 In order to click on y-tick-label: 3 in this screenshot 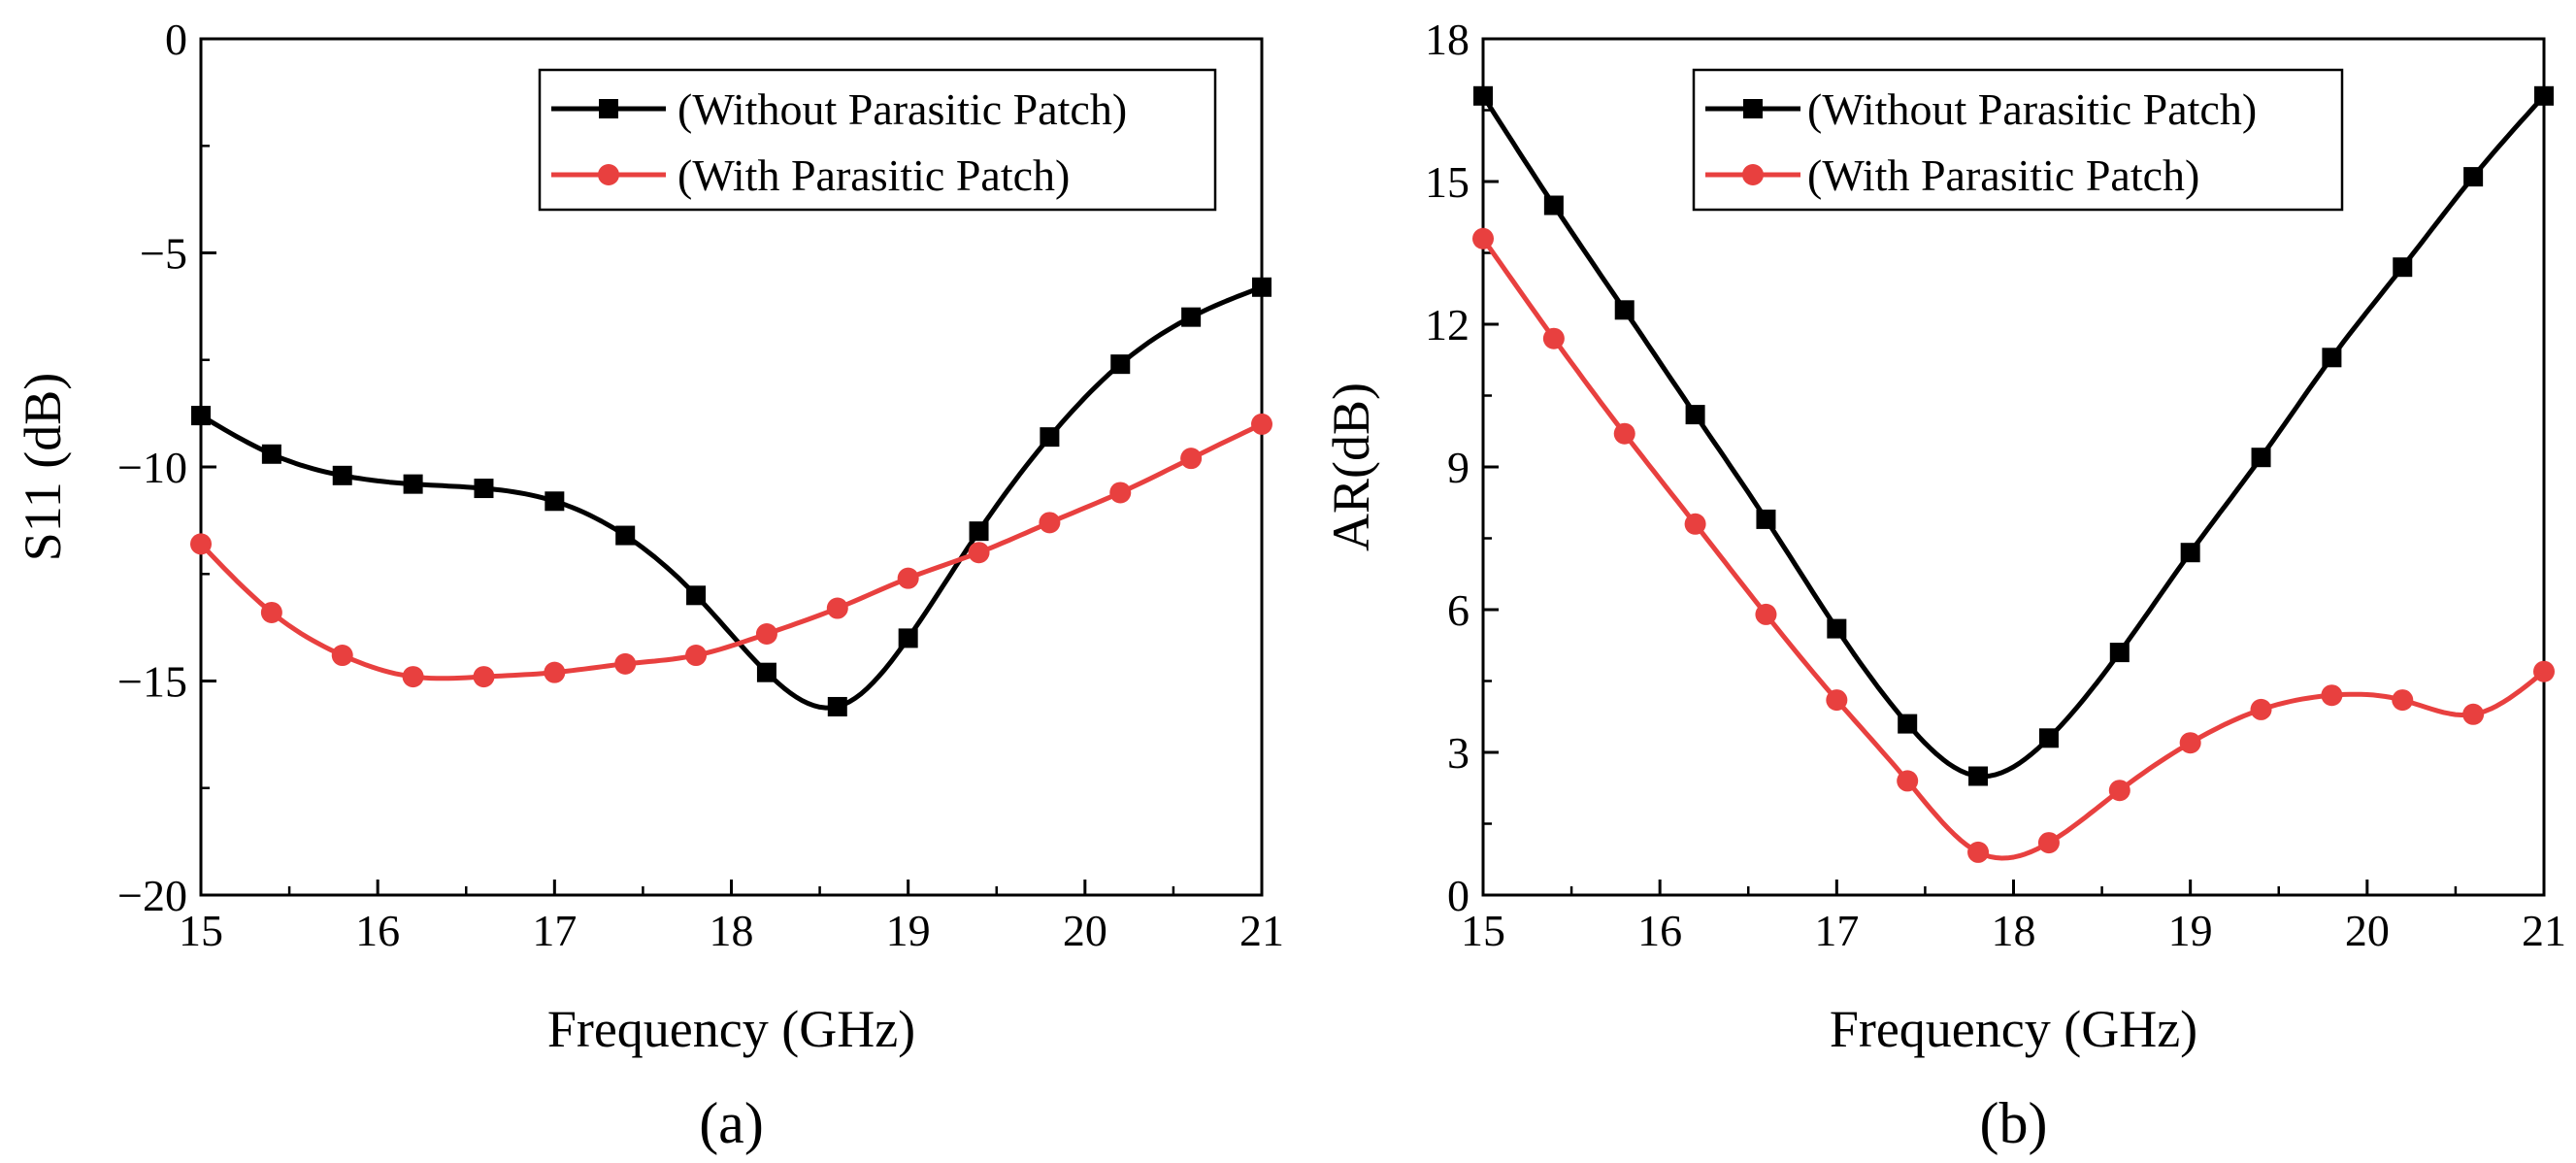, I will do `click(1458, 753)`.